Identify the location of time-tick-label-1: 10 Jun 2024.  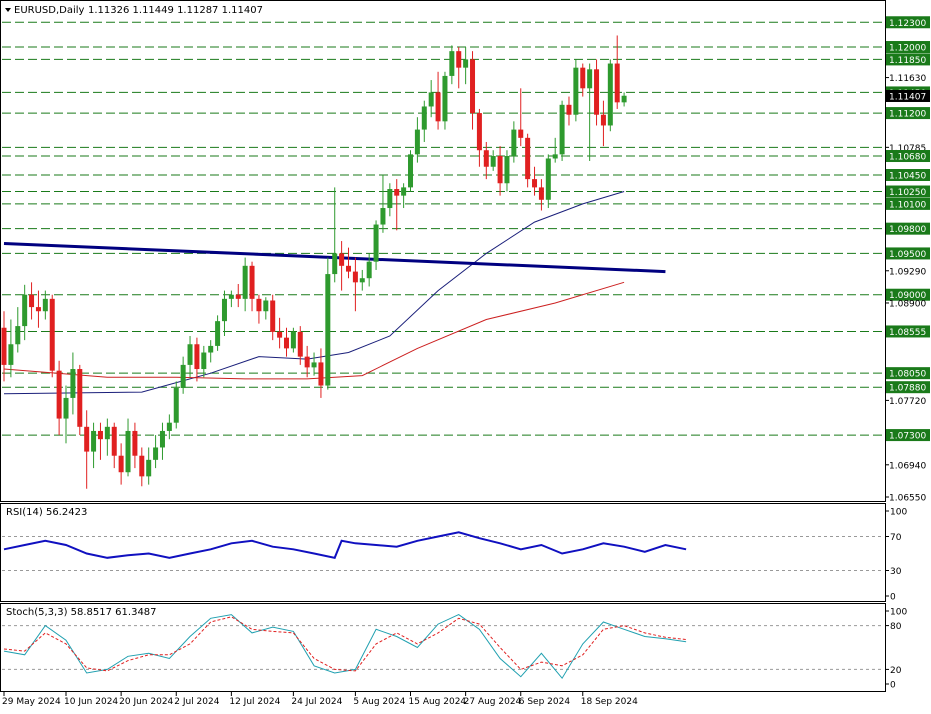
(91, 702).